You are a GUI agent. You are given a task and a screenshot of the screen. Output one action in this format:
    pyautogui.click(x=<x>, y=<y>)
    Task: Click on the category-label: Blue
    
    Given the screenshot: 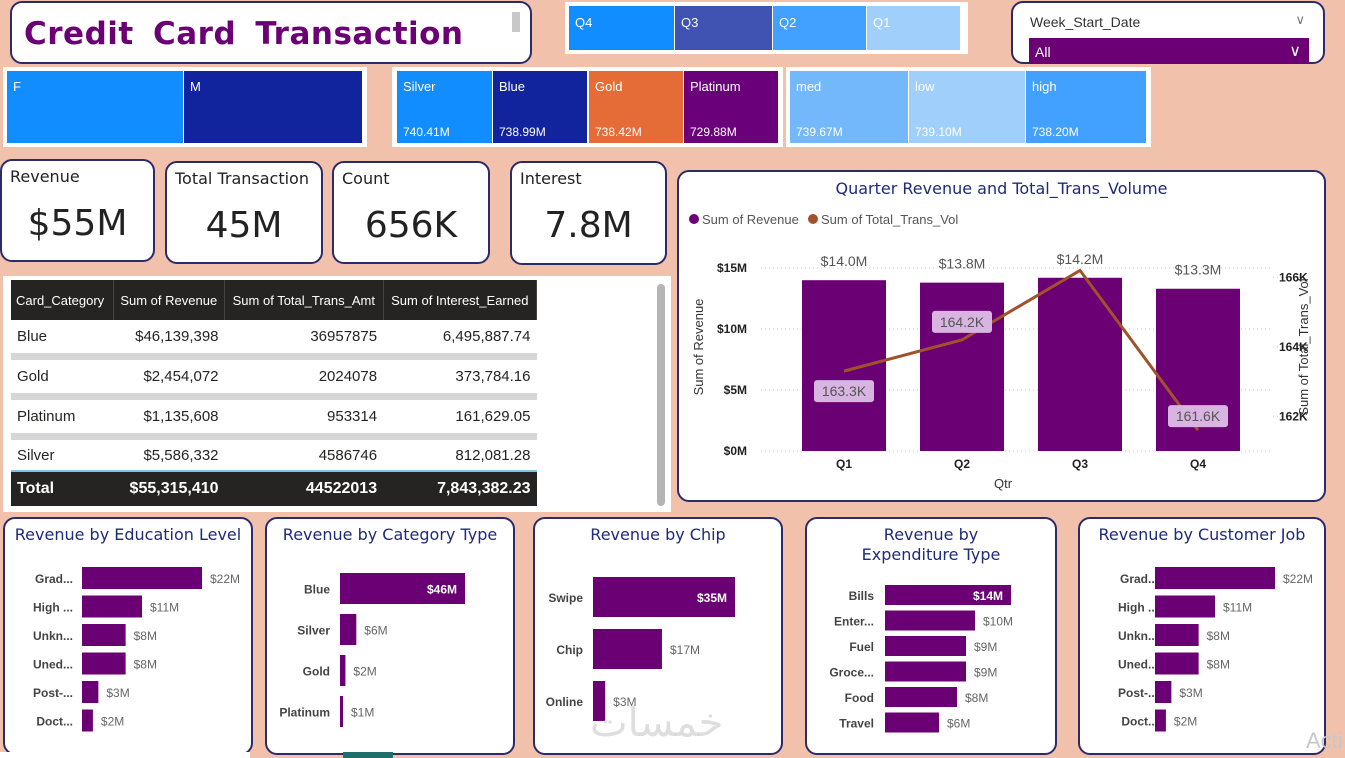 What is the action you would take?
    pyautogui.click(x=317, y=590)
    